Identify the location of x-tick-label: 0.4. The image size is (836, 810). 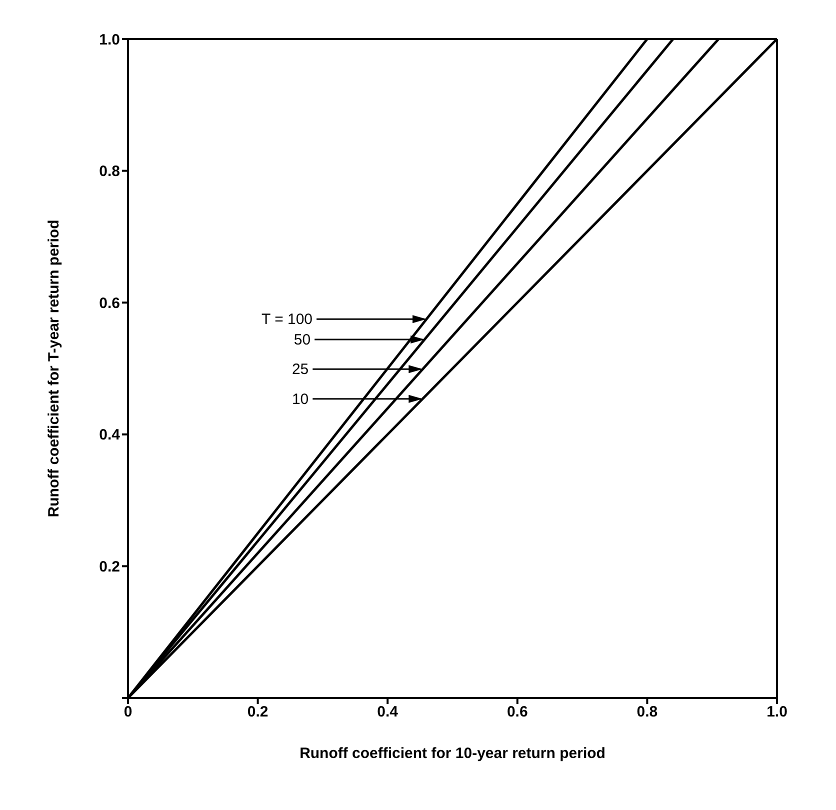
(388, 712).